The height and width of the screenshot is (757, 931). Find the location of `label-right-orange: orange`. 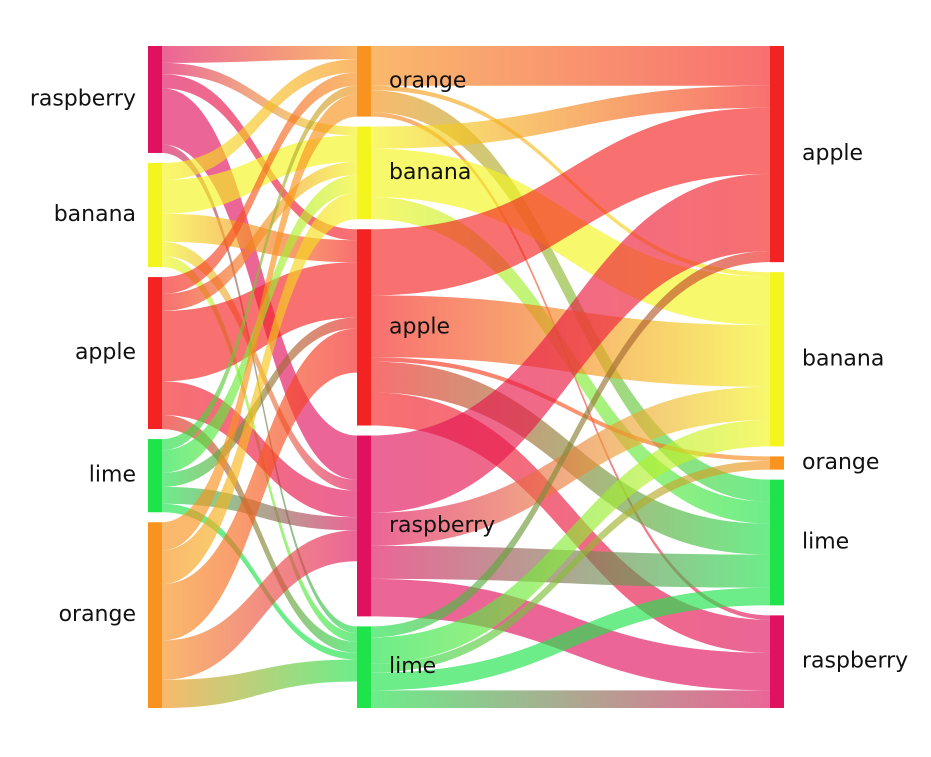

label-right-orange: orange is located at coordinates (840, 462).